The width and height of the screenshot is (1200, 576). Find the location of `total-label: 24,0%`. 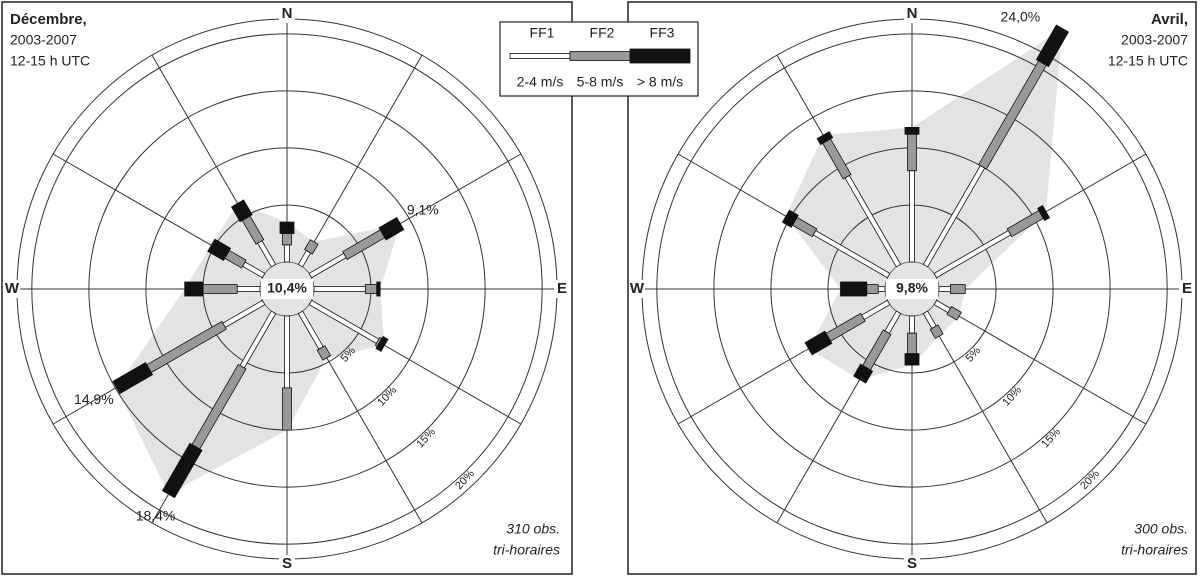

total-label: 24,0% is located at coordinates (1021, 17).